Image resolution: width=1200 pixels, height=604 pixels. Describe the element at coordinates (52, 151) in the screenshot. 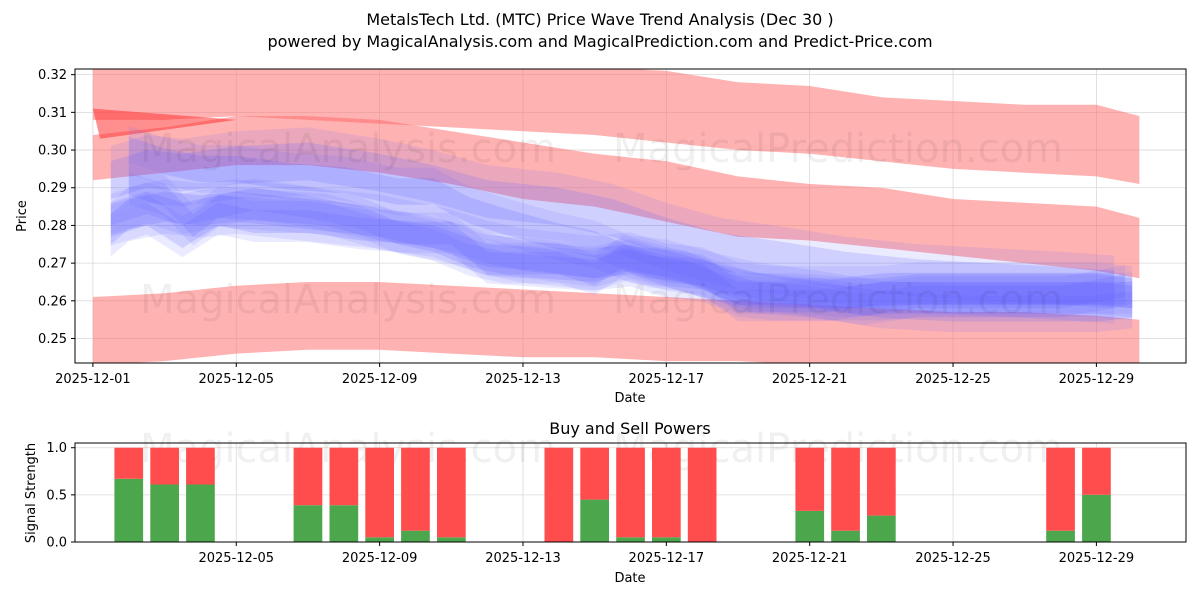

I see `y-tick-label: 0.30` at that location.